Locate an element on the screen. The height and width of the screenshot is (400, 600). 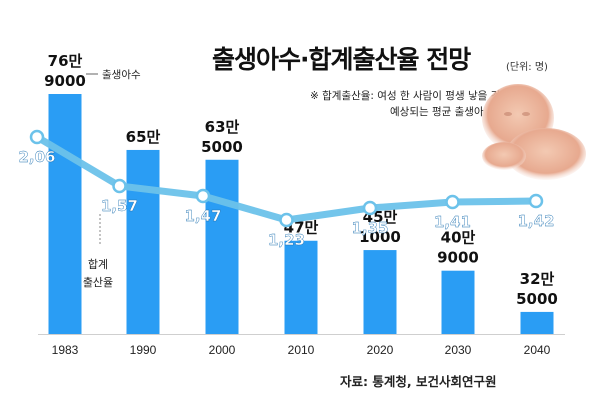
fertility-value-label-2040: 1,42 is located at coordinates (535, 221).